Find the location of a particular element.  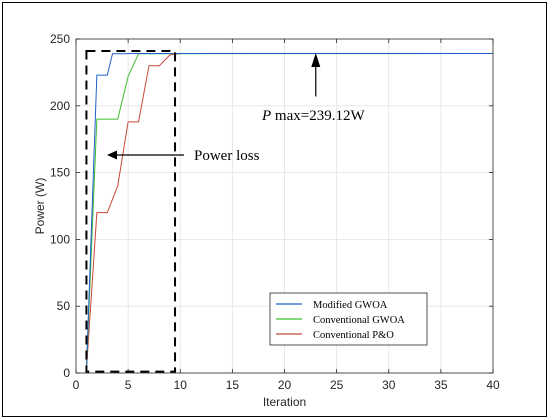

dashed-highlight-box is located at coordinates (131, 211).